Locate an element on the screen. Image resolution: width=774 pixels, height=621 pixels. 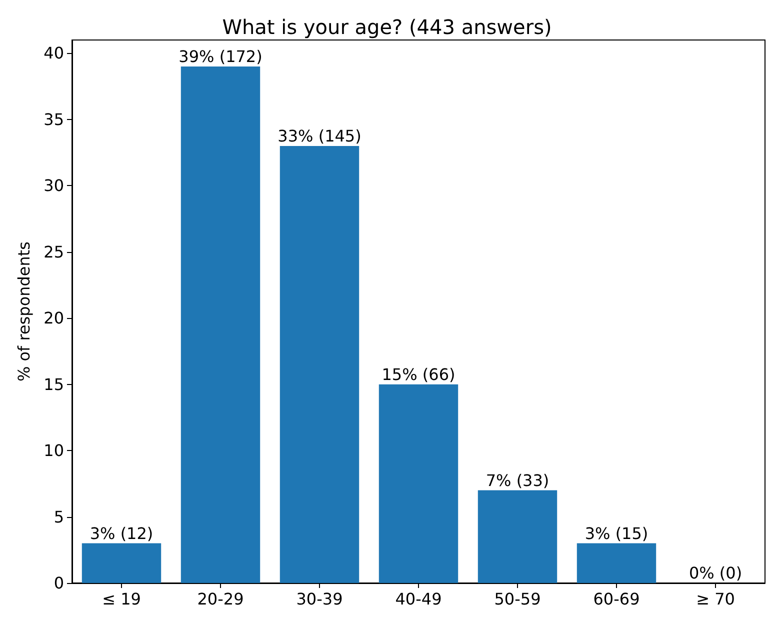
y-tick-label: 30 is located at coordinates (54, 186).